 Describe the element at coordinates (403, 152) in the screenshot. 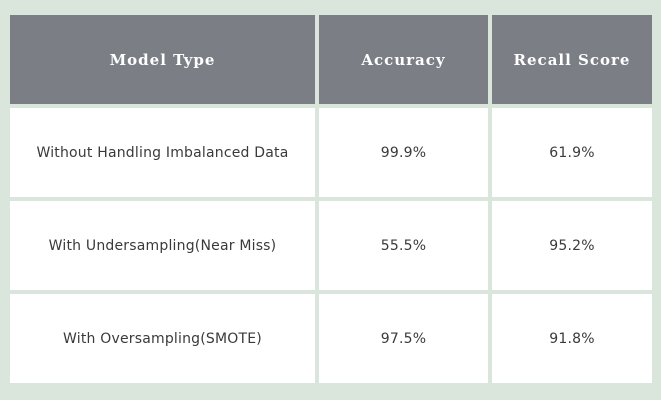

I see `cell-accuracy: 99.9%` at that location.